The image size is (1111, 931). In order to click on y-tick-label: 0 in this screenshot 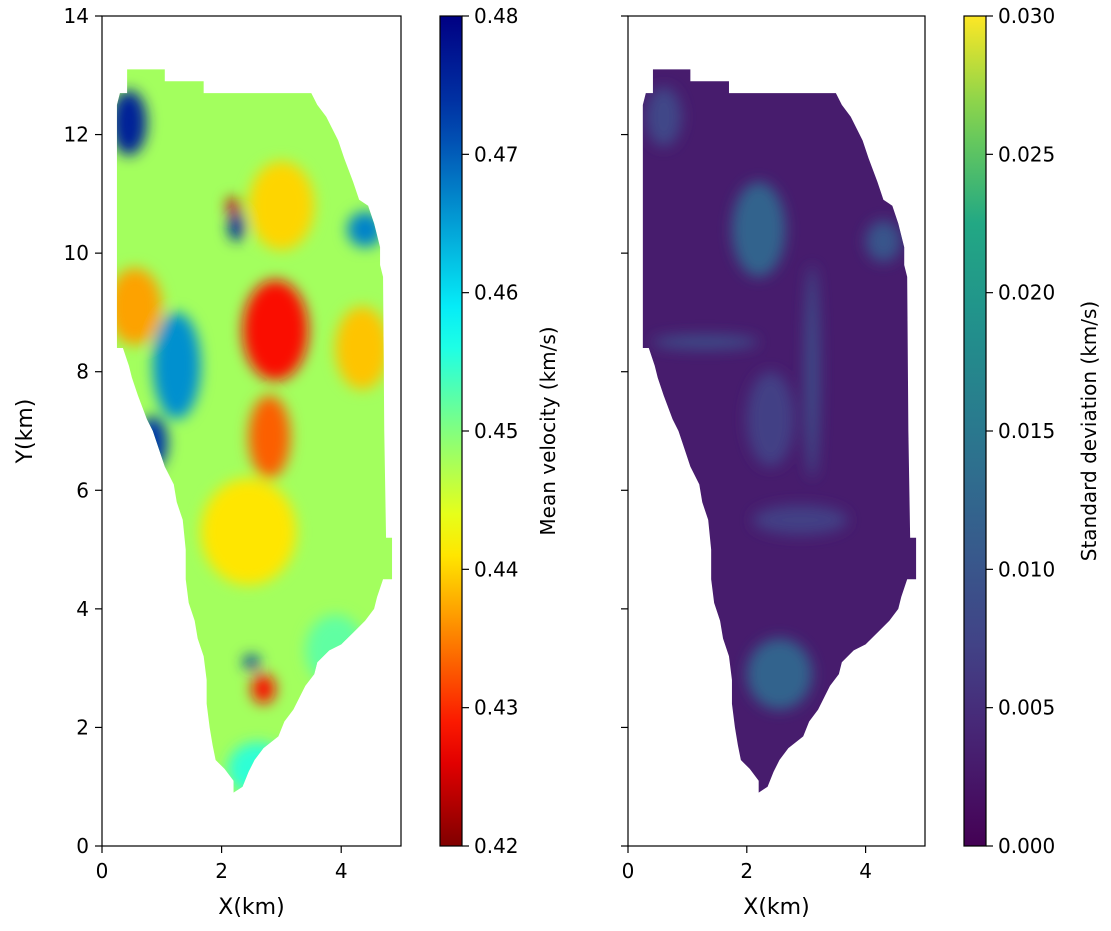, I will do `click(82, 846)`.